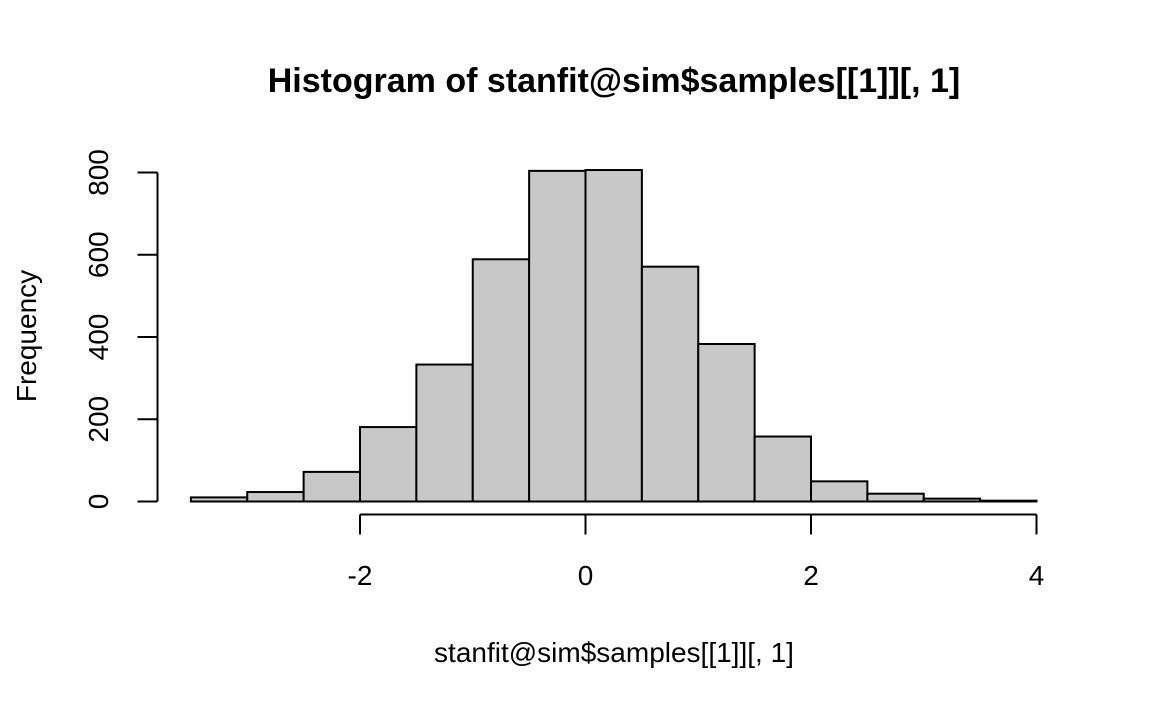 The width and height of the screenshot is (1152, 711). Describe the element at coordinates (586, 575) in the screenshot. I see `x-tick-label: 0` at that location.